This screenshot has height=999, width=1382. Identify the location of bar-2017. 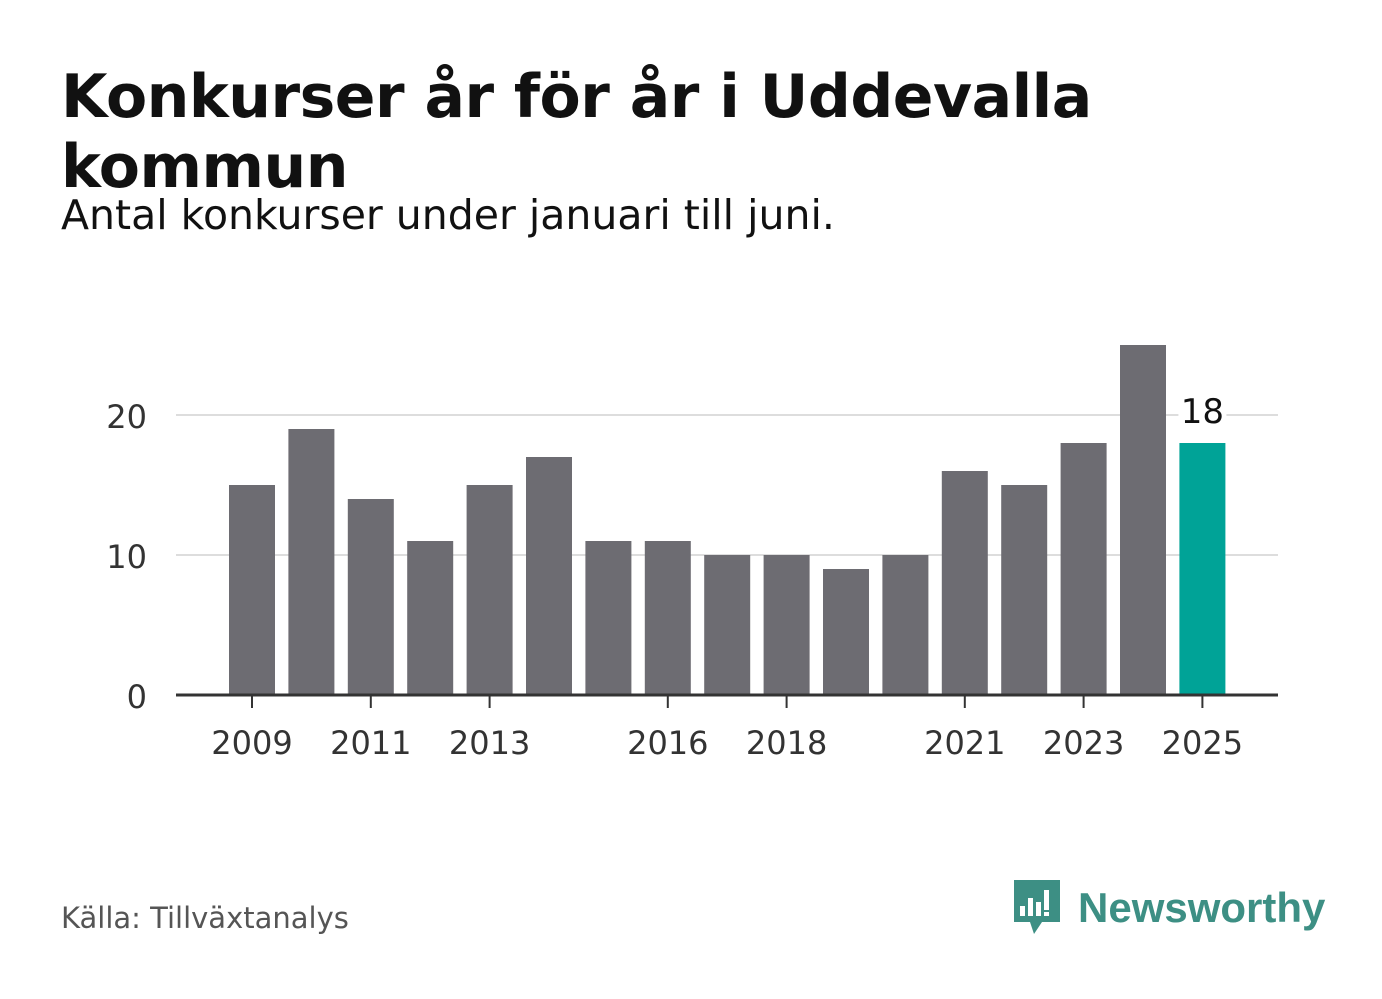
(727, 625).